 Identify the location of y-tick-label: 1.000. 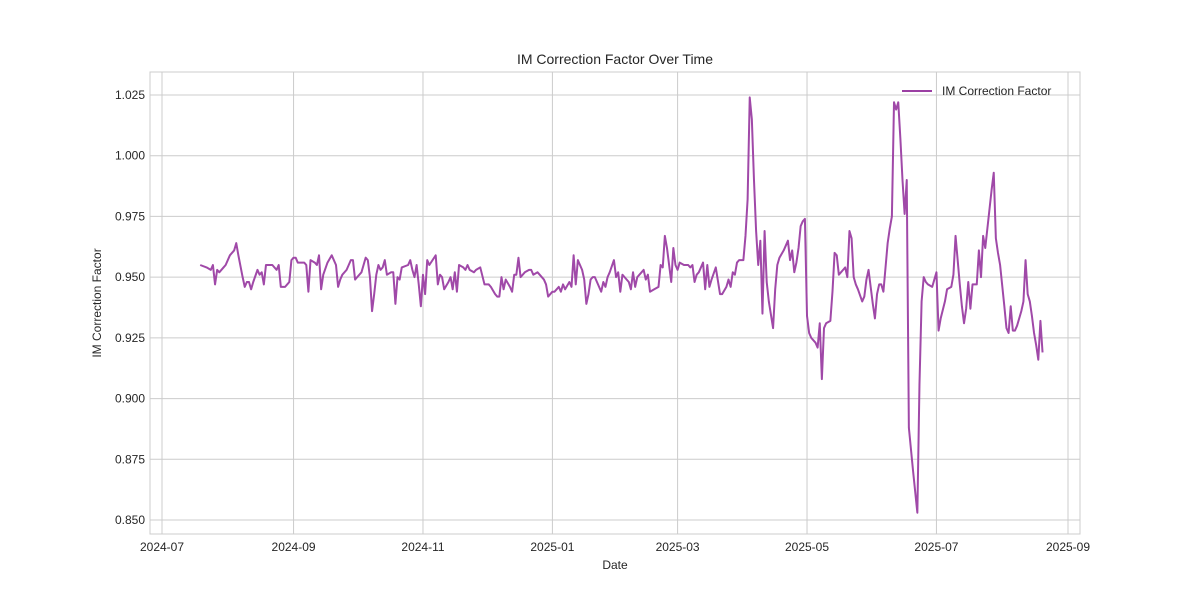
(130, 156).